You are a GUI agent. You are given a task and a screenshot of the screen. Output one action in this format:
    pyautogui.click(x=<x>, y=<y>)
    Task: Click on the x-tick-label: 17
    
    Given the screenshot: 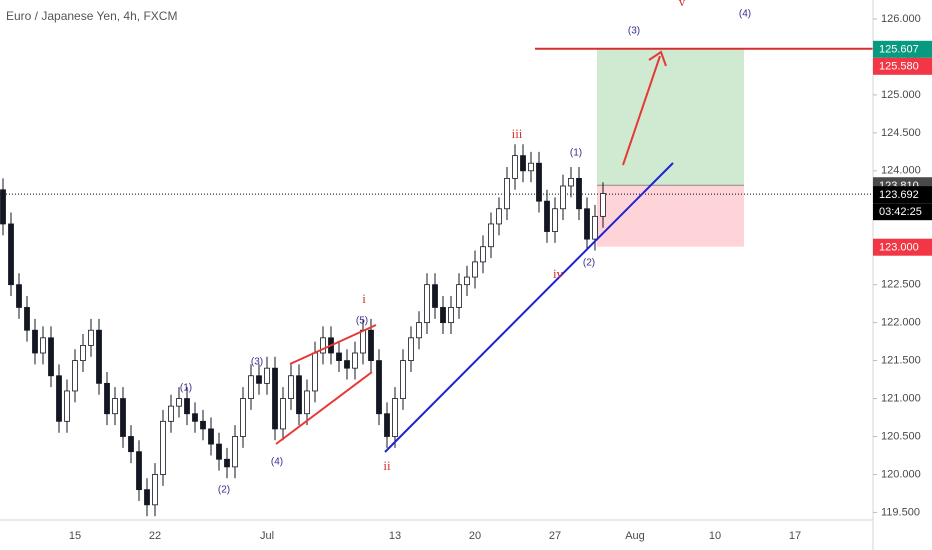 What is the action you would take?
    pyautogui.click(x=795, y=536)
    